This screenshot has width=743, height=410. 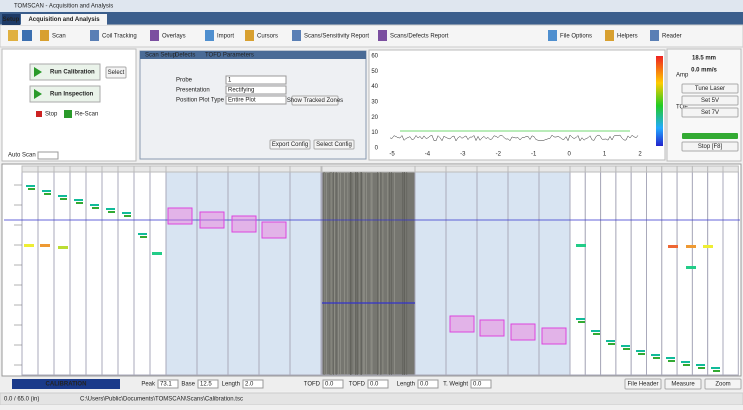 I want to click on panel-button-label: Set 7V, so click(x=710, y=113).